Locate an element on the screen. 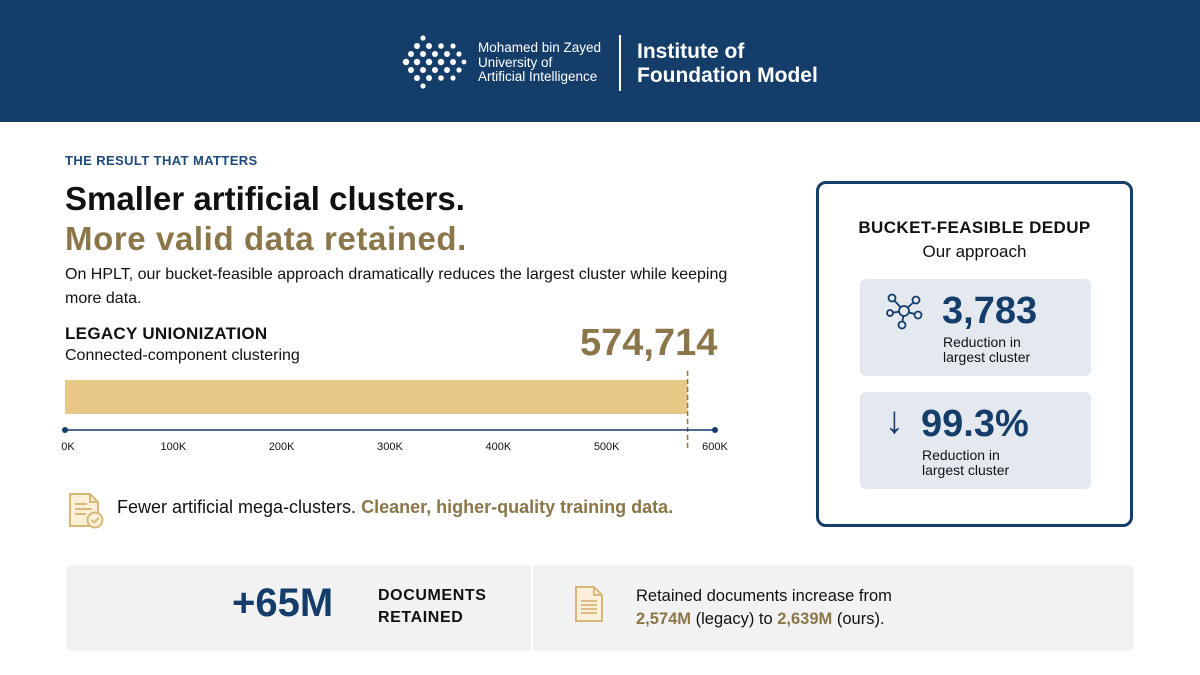 This screenshot has width=1200, height=675. documents-retained-label: DOCUMENTS RETAINED is located at coordinates (448, 607).